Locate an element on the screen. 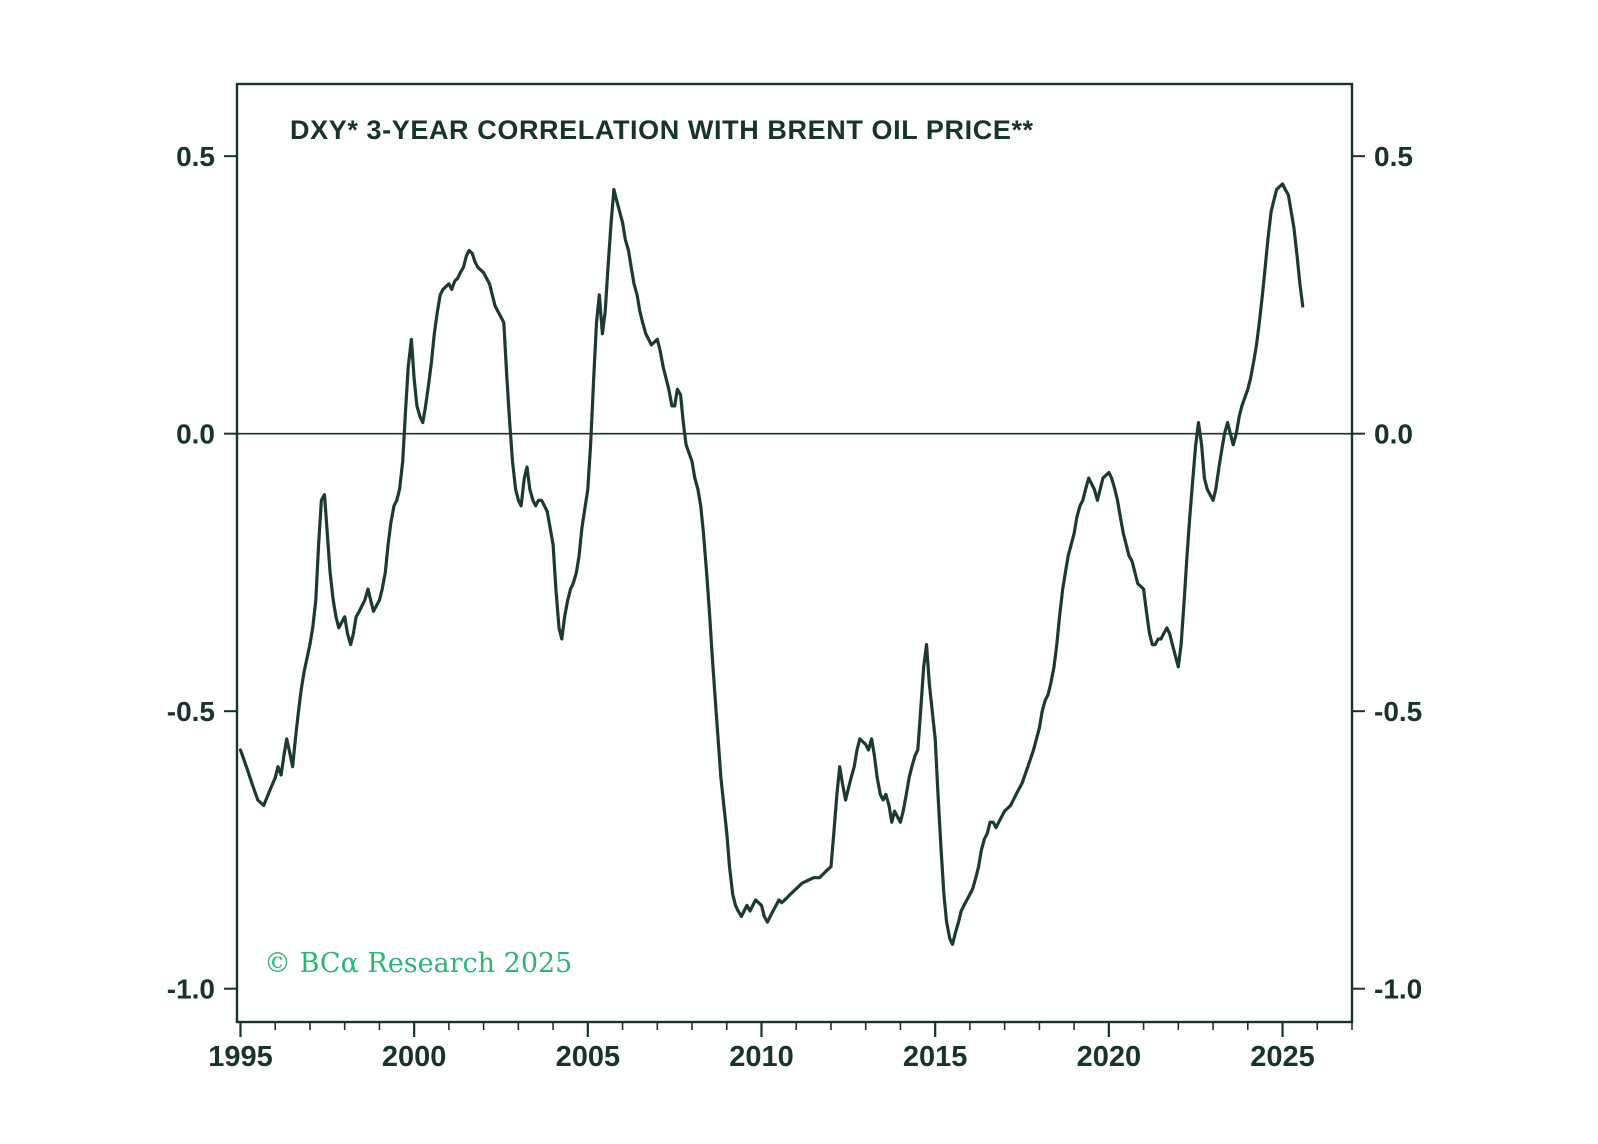  x-axis-label: 1995 is located at coordinates (240, 1057).